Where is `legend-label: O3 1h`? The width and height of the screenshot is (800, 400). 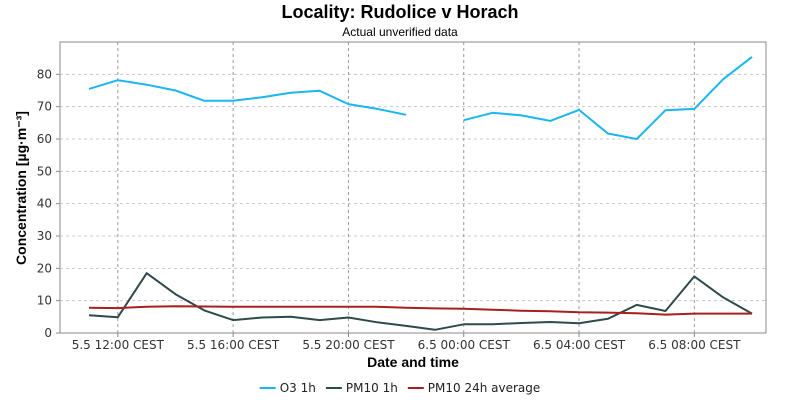 legend-label: O3 1h is located at coordinates (298, 388).